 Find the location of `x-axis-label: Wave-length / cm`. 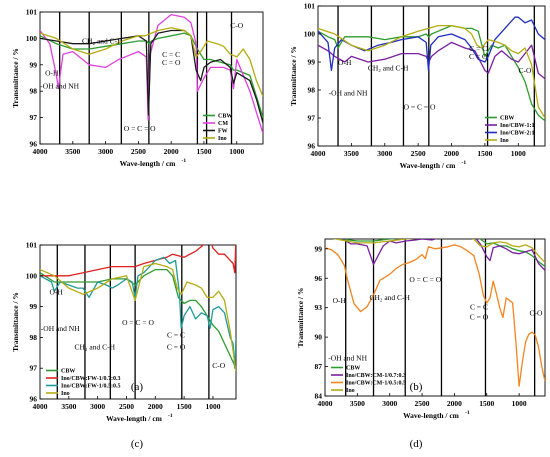

x-axis-label: Wave-length / cm is located at coordinates (148, 163).